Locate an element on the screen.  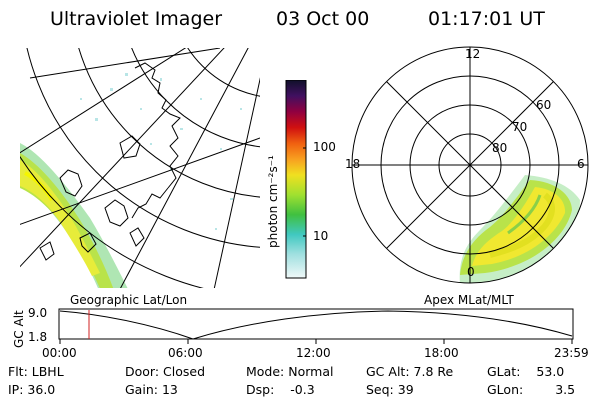
seq-label: Seq: is located at coordinates (380, 389).